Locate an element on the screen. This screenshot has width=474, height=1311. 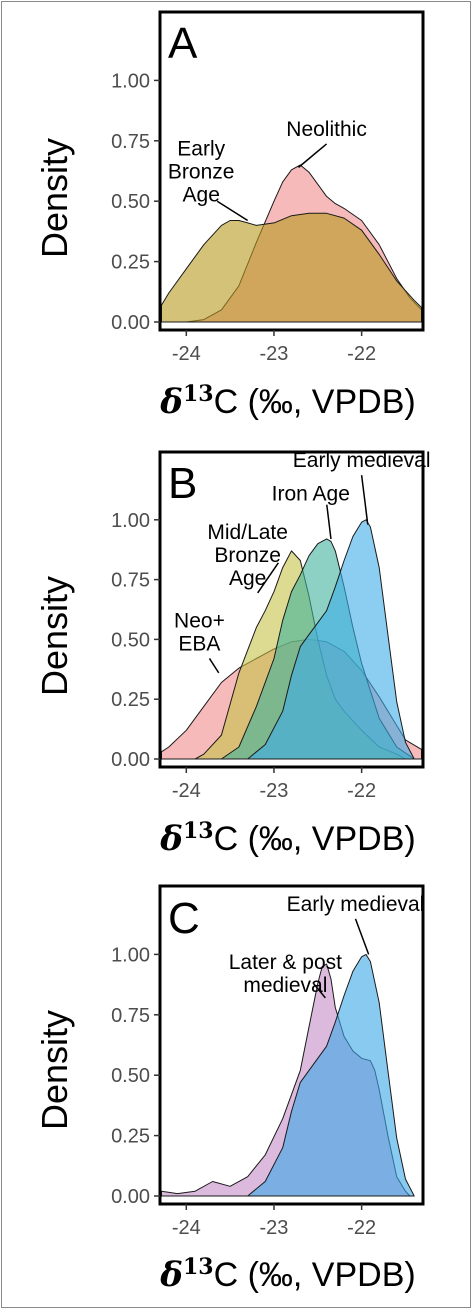
panel-a-x-tick-label: -23 is located at coordinates (274, 354).